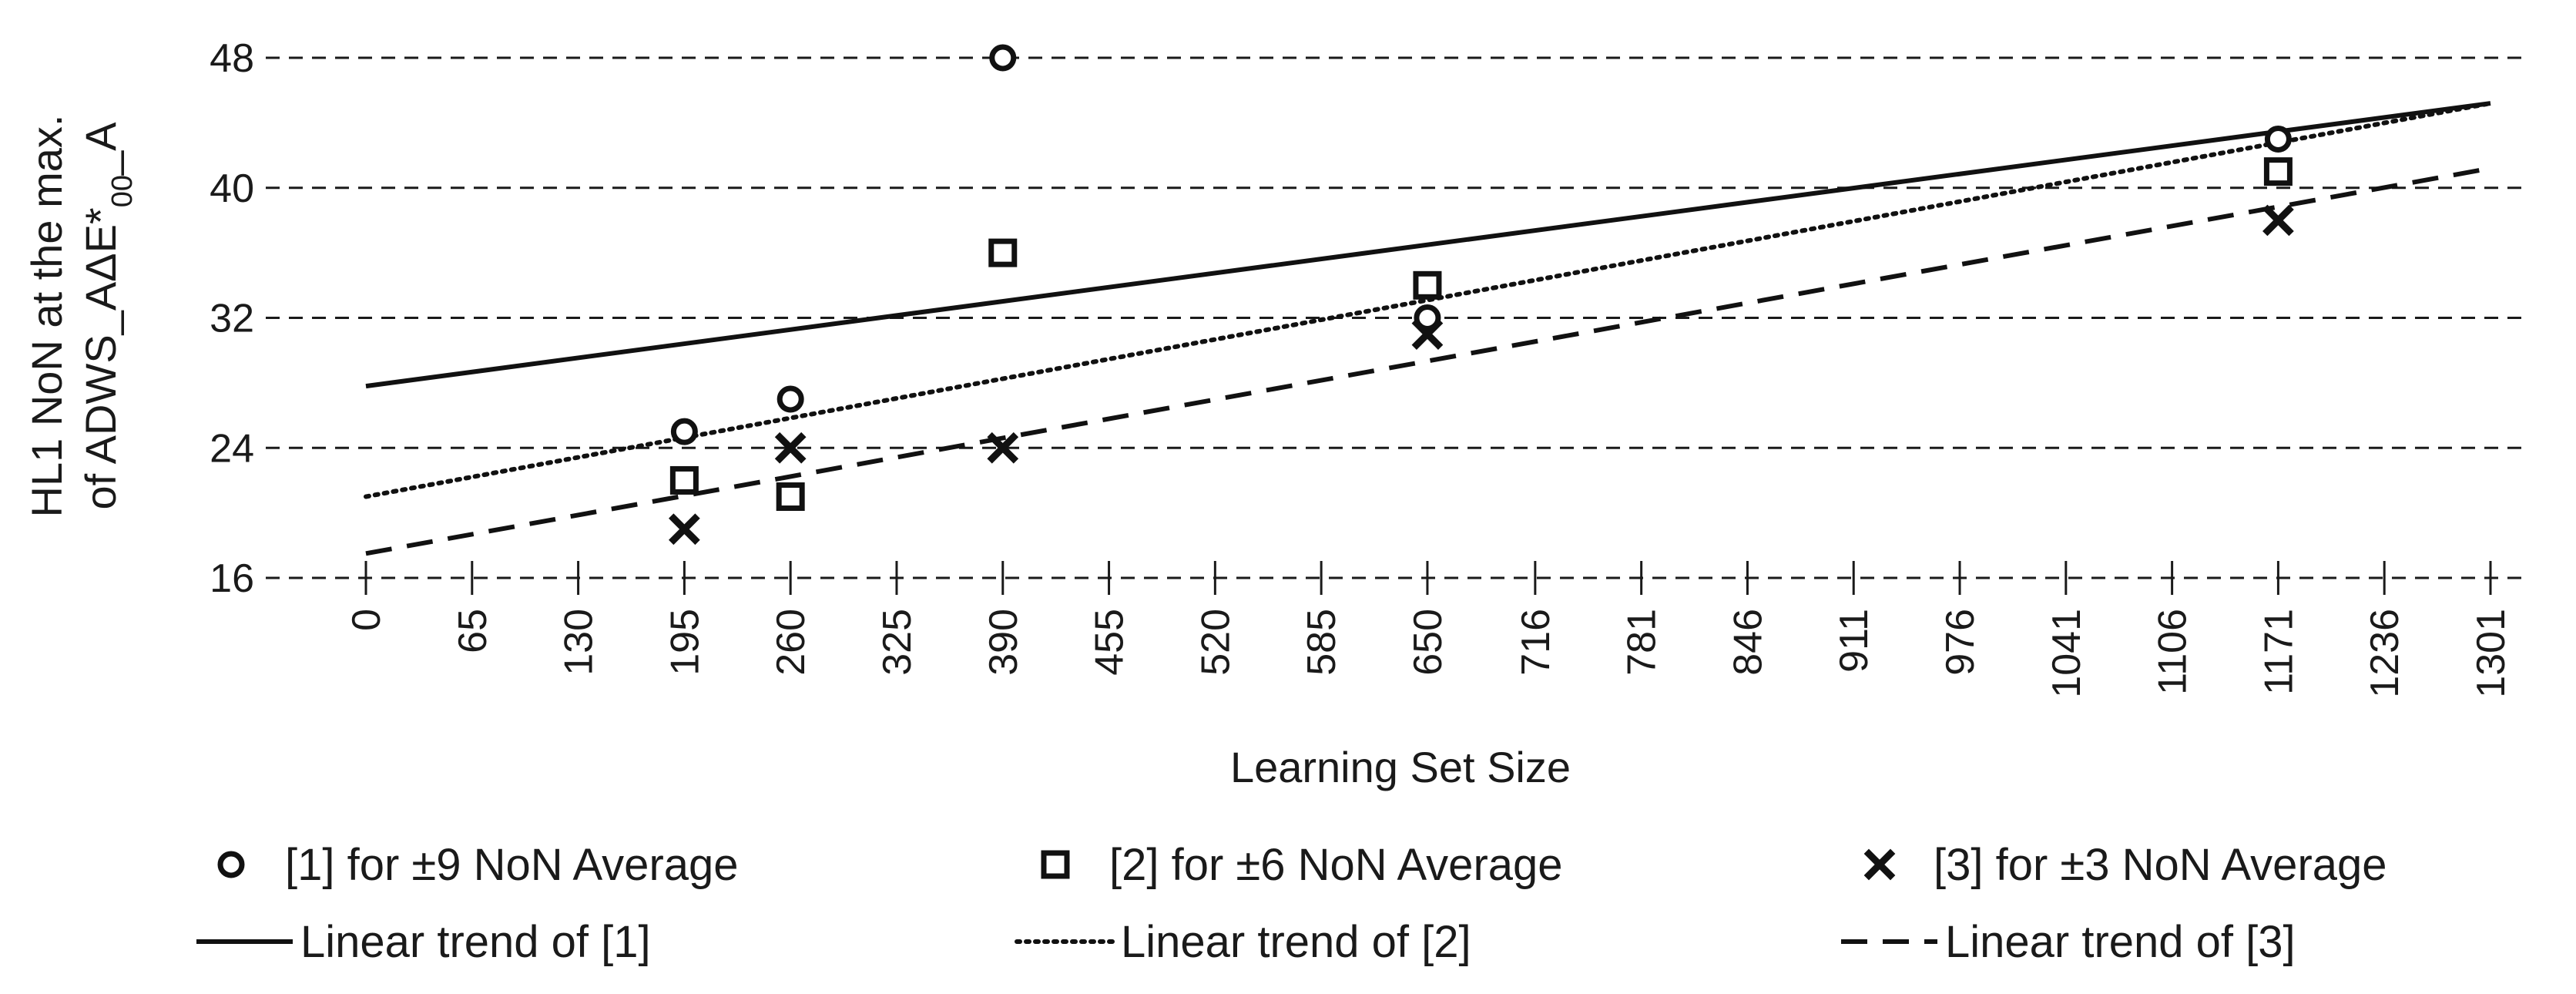 The image size is (2576, 994). I want to click on y-axis: 16 24 32 40 48, so click(232, 318).